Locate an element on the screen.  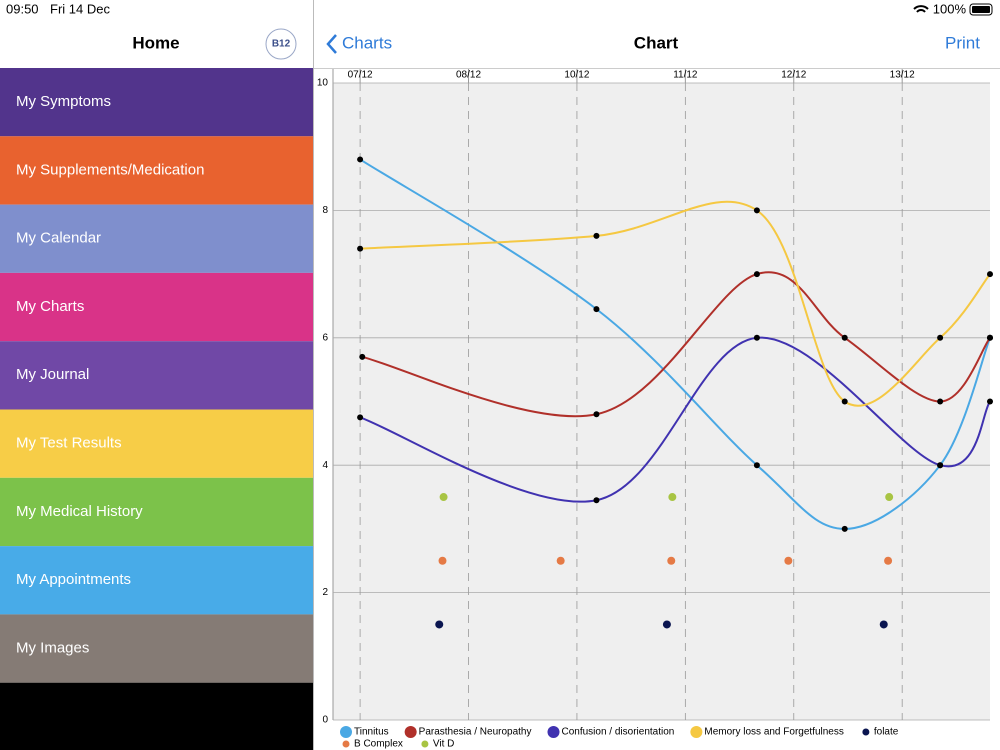
legend-label: B Complex is located at coordinates (378, 744).